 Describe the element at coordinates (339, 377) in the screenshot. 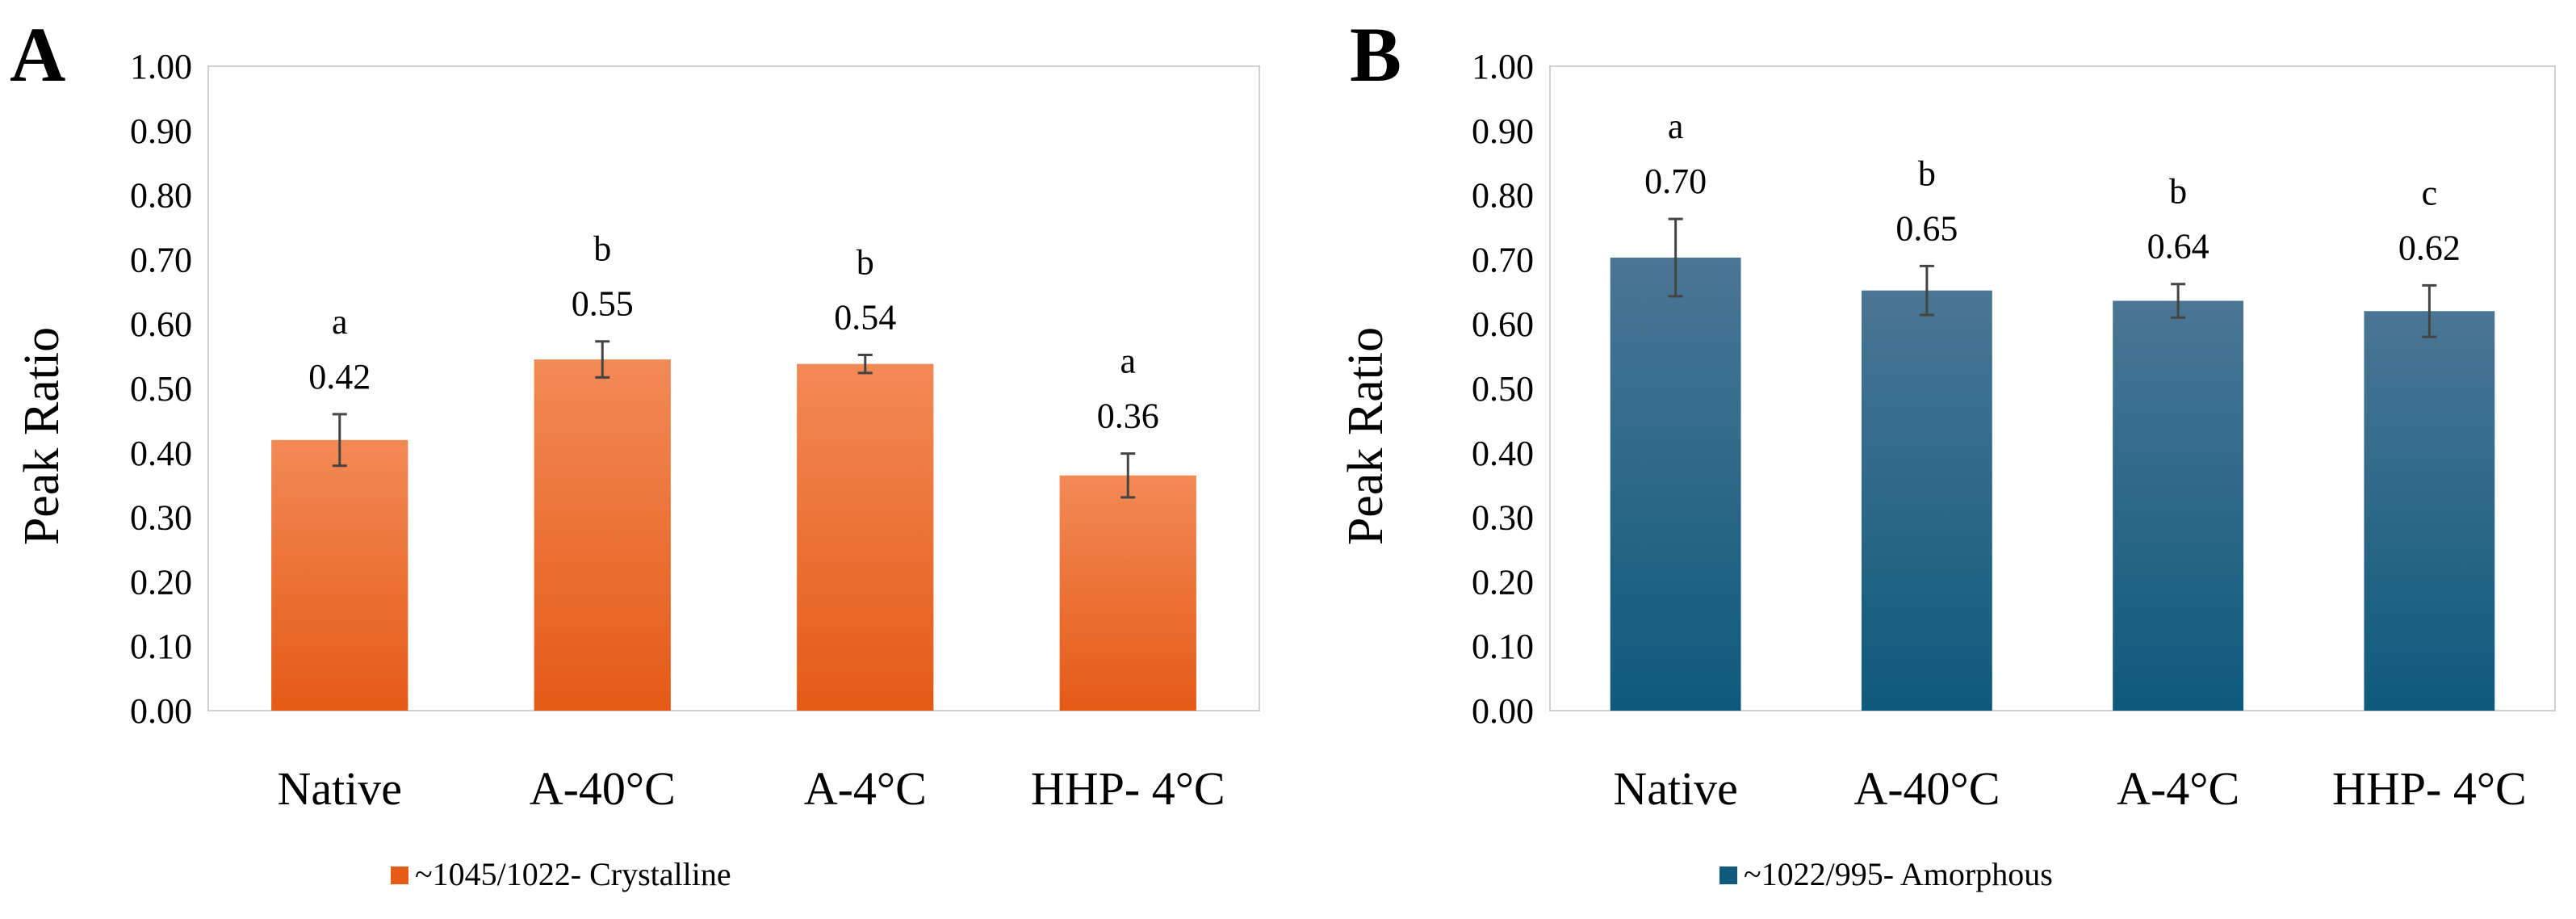

I see `data-label: 0.42` at that location.